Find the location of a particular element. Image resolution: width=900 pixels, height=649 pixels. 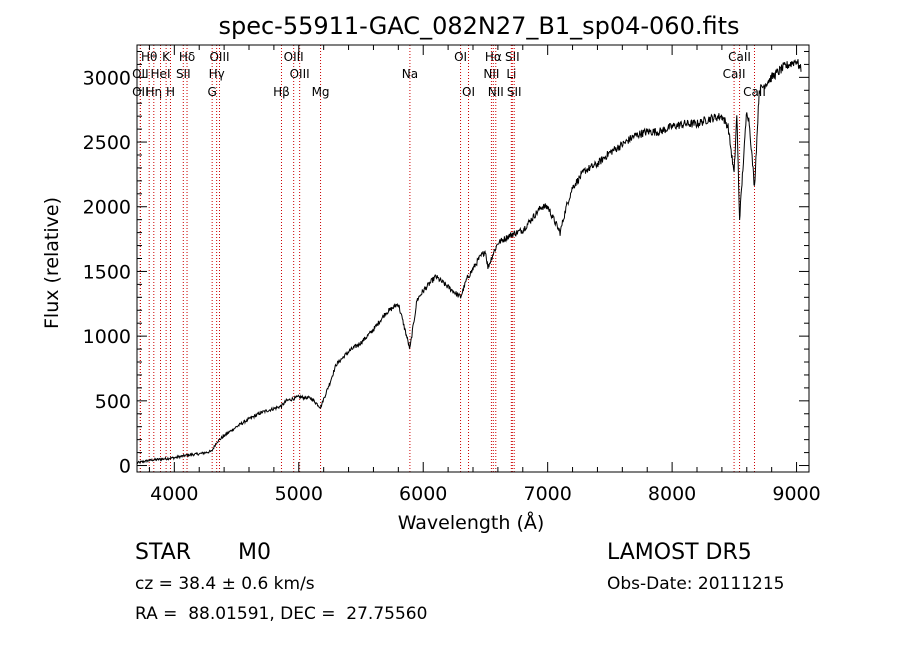

line-marker-label: HeI is located at coordinates (161, 74).